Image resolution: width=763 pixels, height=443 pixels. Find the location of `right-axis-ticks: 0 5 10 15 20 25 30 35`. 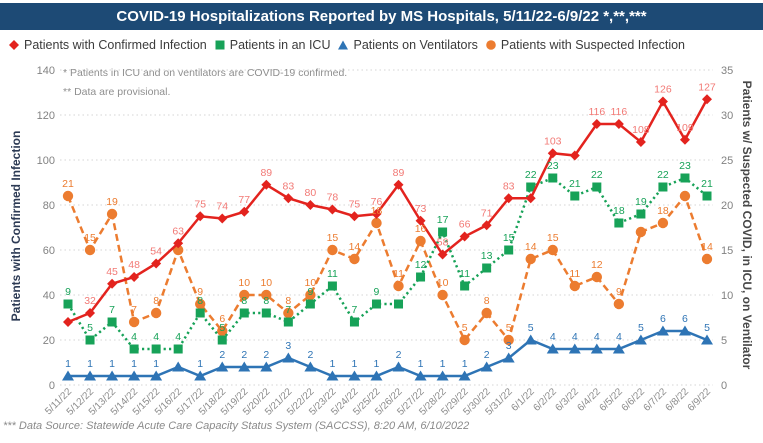

right-axis-ticks: 0 5 10 15 20 25 30 35 is located at coordinates (727, 228).